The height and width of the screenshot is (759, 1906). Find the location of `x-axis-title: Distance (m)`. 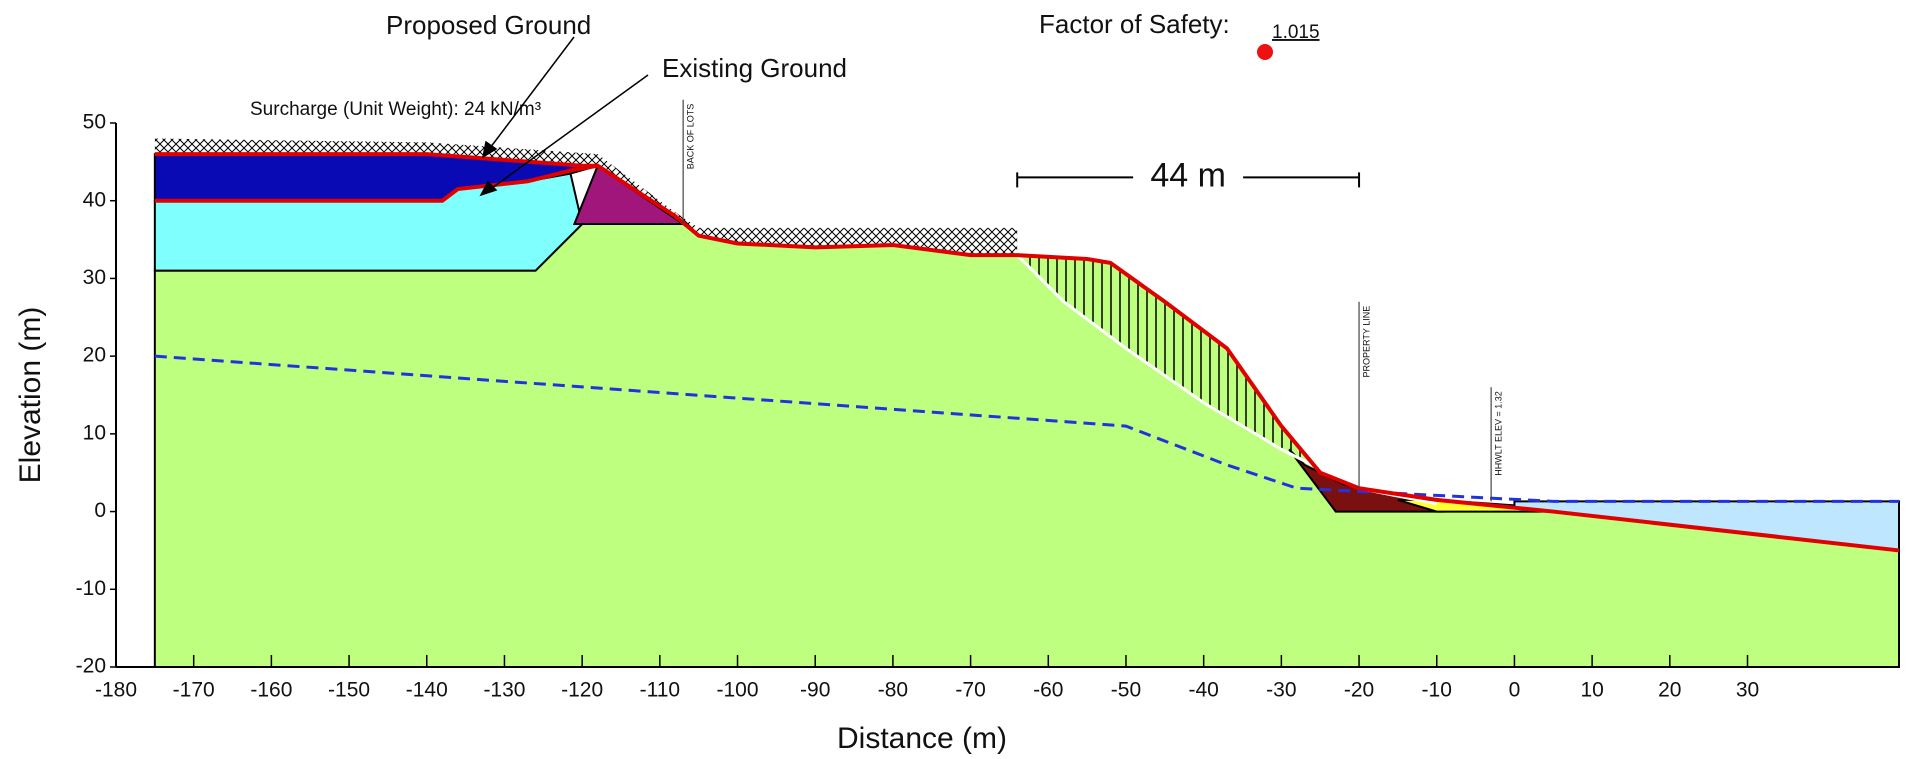

x-axis-title: Distance (m) is located at coordinates (922, 738).